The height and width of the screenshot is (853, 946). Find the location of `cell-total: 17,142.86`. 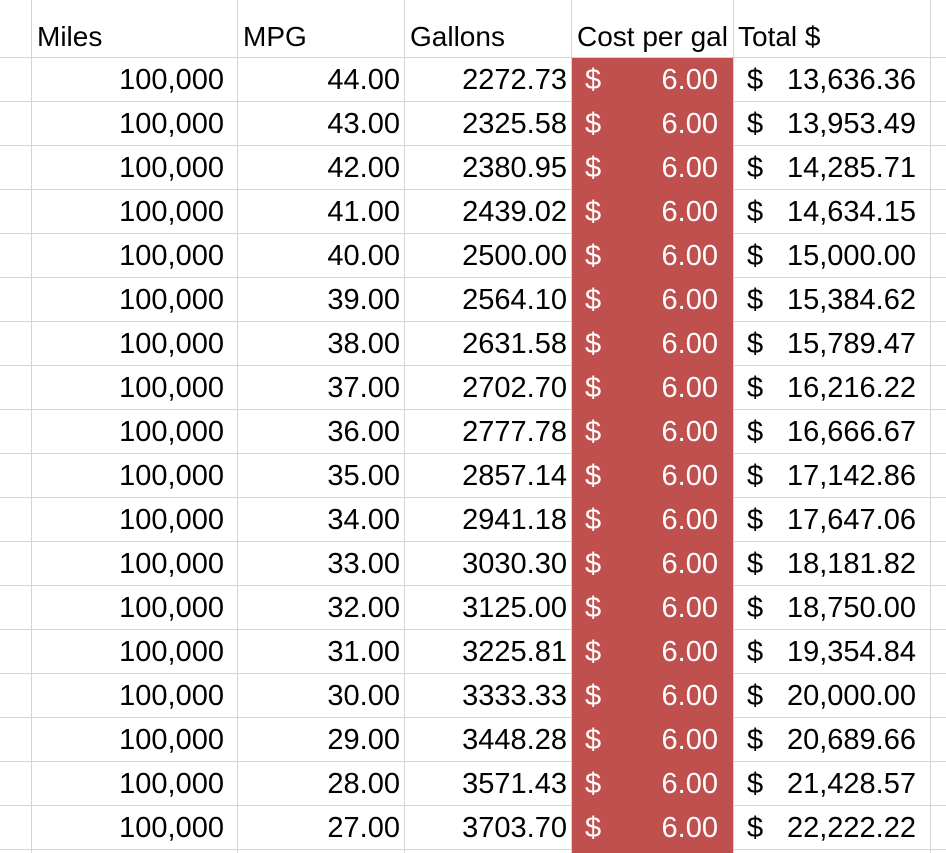

cell-total: 17,142.86 is located at coordinates (851, 476).